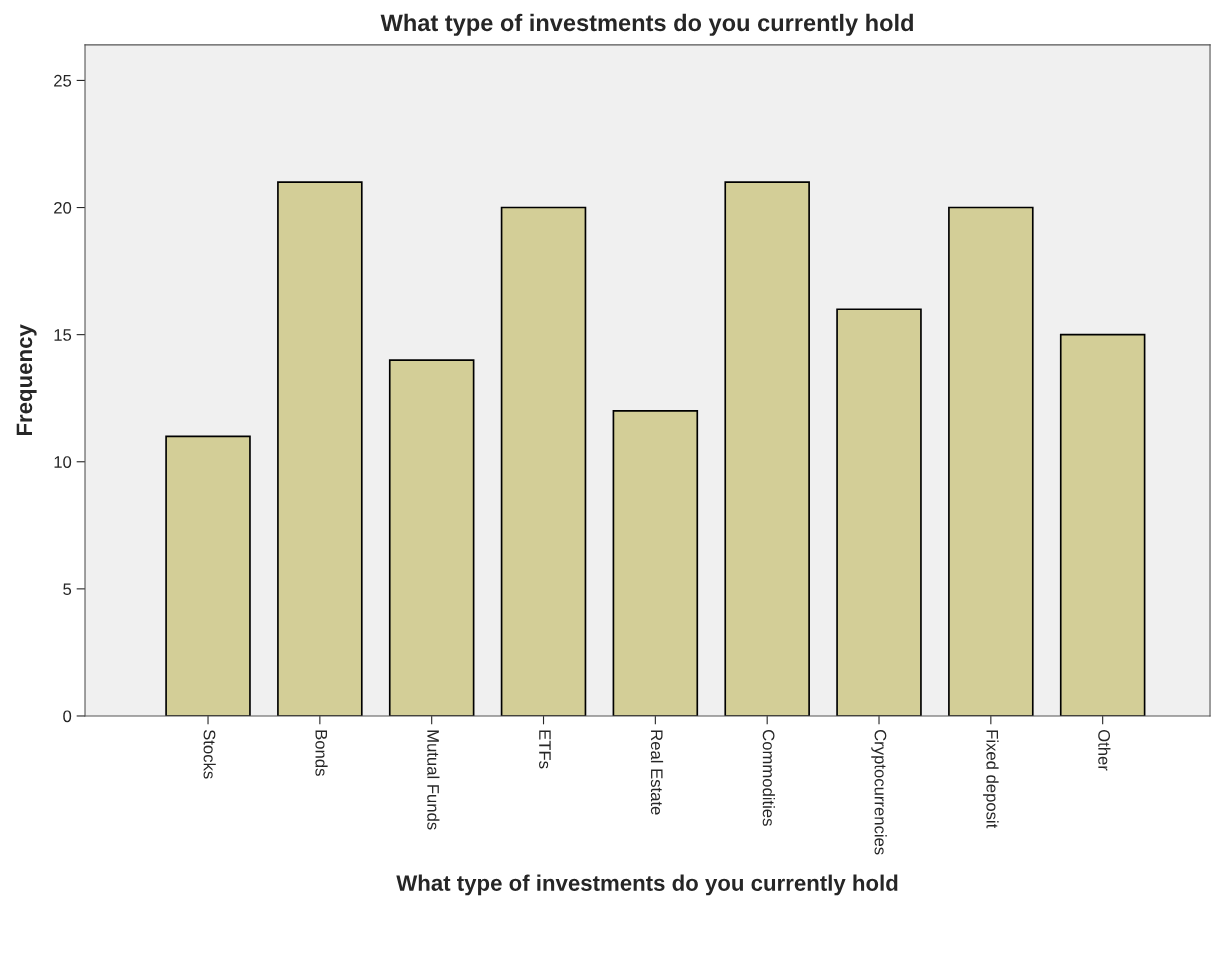 The width and height of the screenshot is (1211, 954). I want to click on x-axis-title: What type of investments do you currently hold, so click(647, 885).